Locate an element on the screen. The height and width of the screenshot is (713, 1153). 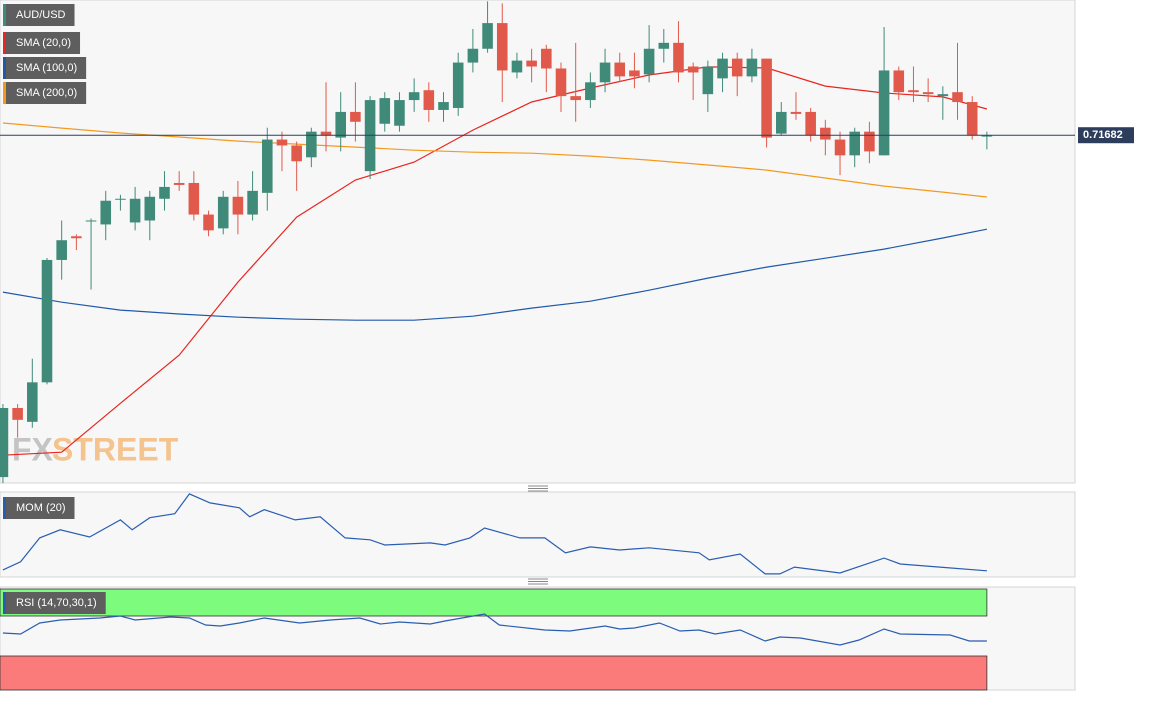
legend-entry: MOM (20) is located at coordinates (39, 508).